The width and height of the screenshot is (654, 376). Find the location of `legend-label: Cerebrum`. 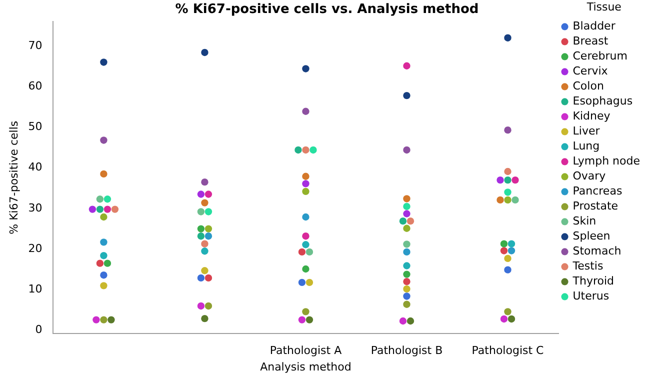

legend-label: Cerebrum is located at coordinates (600, 56).